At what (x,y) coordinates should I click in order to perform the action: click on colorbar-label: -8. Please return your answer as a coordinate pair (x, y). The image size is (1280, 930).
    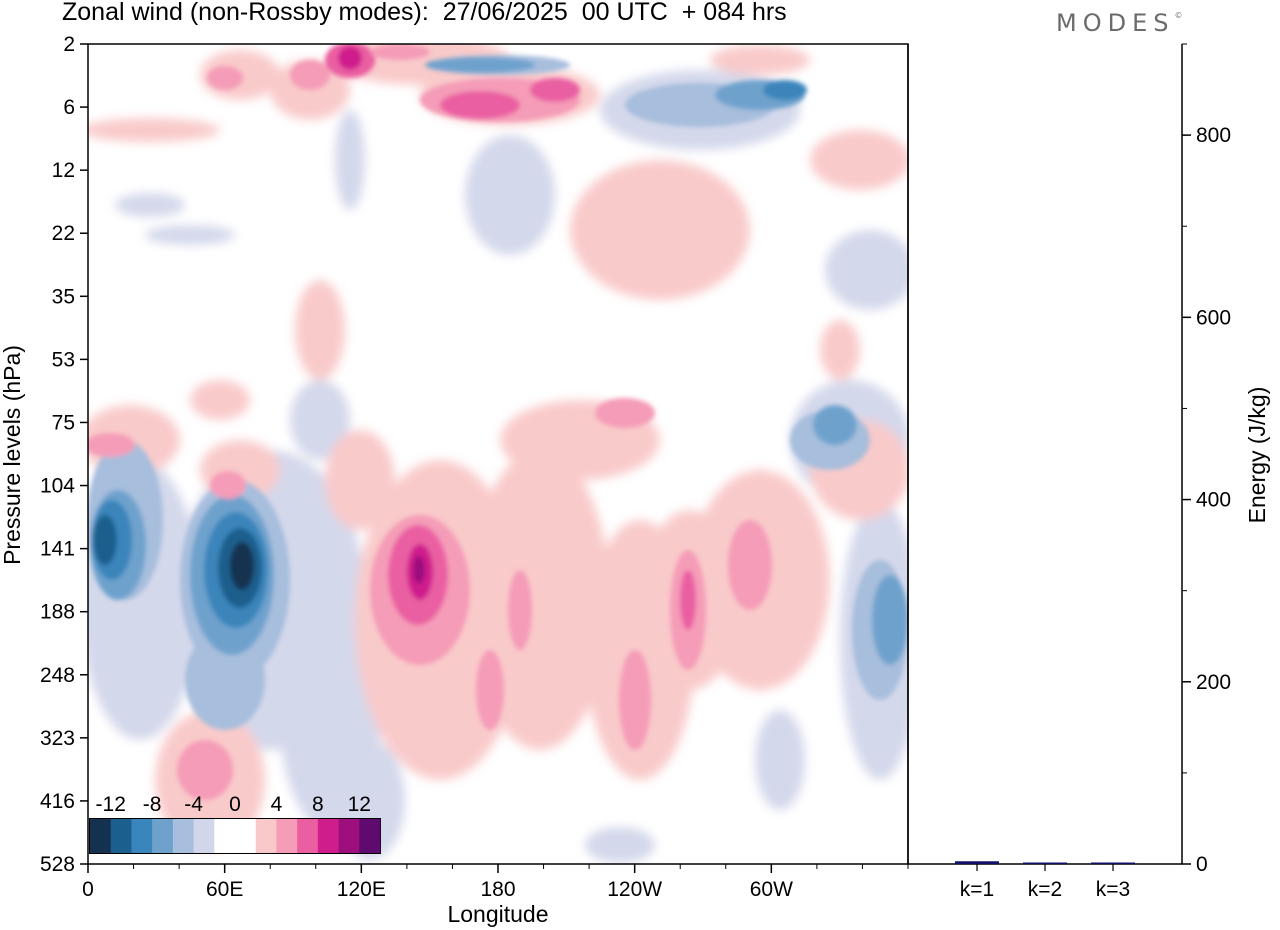
    Looking at the image, I should click on (152, 804).